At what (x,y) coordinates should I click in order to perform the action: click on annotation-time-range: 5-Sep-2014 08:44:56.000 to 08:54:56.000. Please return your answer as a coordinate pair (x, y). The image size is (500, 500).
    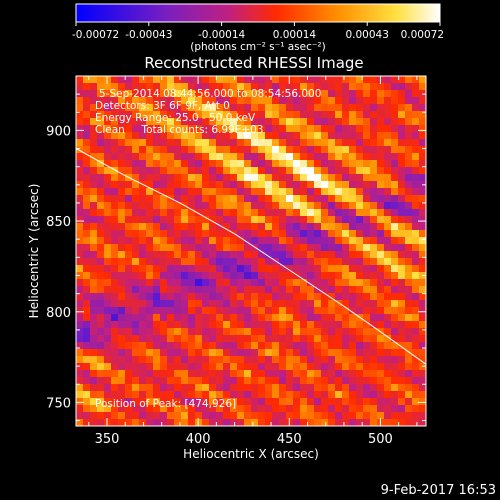
    Looking at the image, I should click on (210, 94).